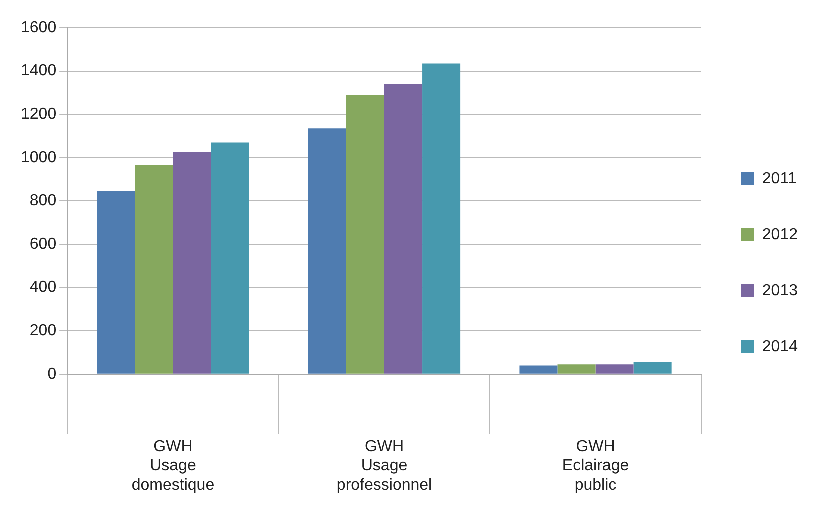 The width and height of the screenshot is (830, 520). What do you see at coordinates (384, 466) in the screenshot?
I see `x-tick-label: GWH Usage professionnel` at bounding box center [384, 466].